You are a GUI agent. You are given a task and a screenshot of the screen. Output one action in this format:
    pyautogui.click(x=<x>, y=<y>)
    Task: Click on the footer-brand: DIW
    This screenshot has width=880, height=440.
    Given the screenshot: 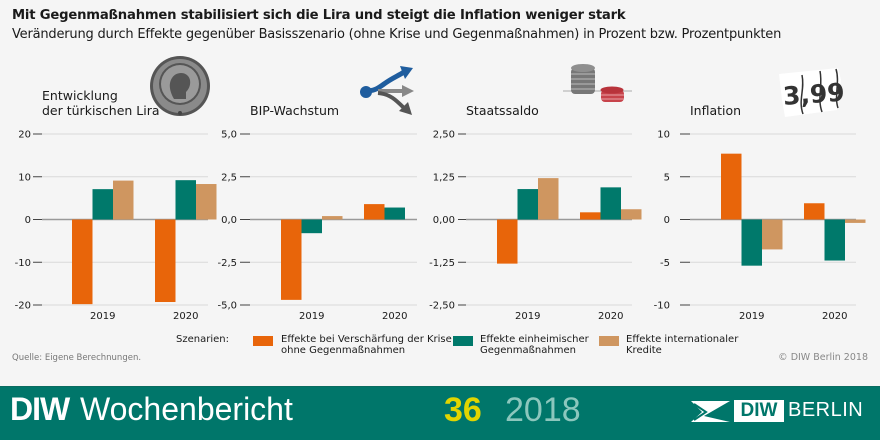 What is the action you would take?
    pyautogui.click(x=40, y=409)
    